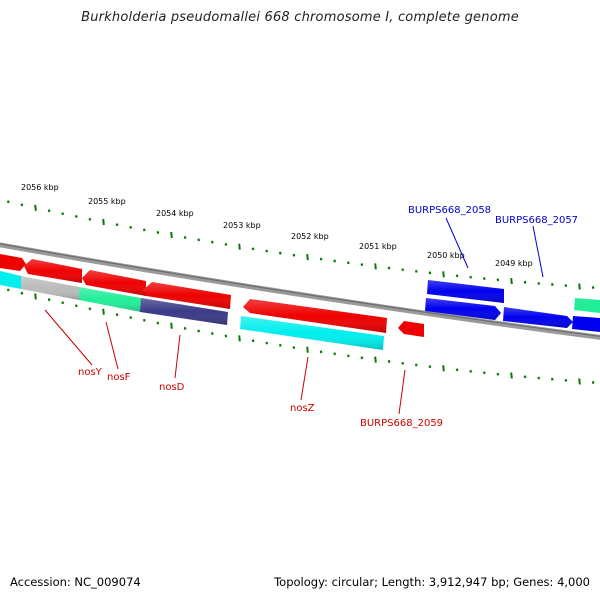  Describe the element at coordinates (302, 408) in the screenshot. I see `gene-label-nosZ: nosZ` at that location.